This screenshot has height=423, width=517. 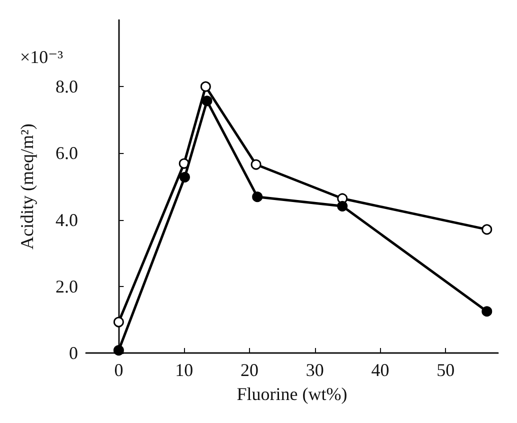 What do you see at coordinates (67, 153) in the screenshot?
I see `y-tick-label: 6.0` at bounding box center [67, 153].